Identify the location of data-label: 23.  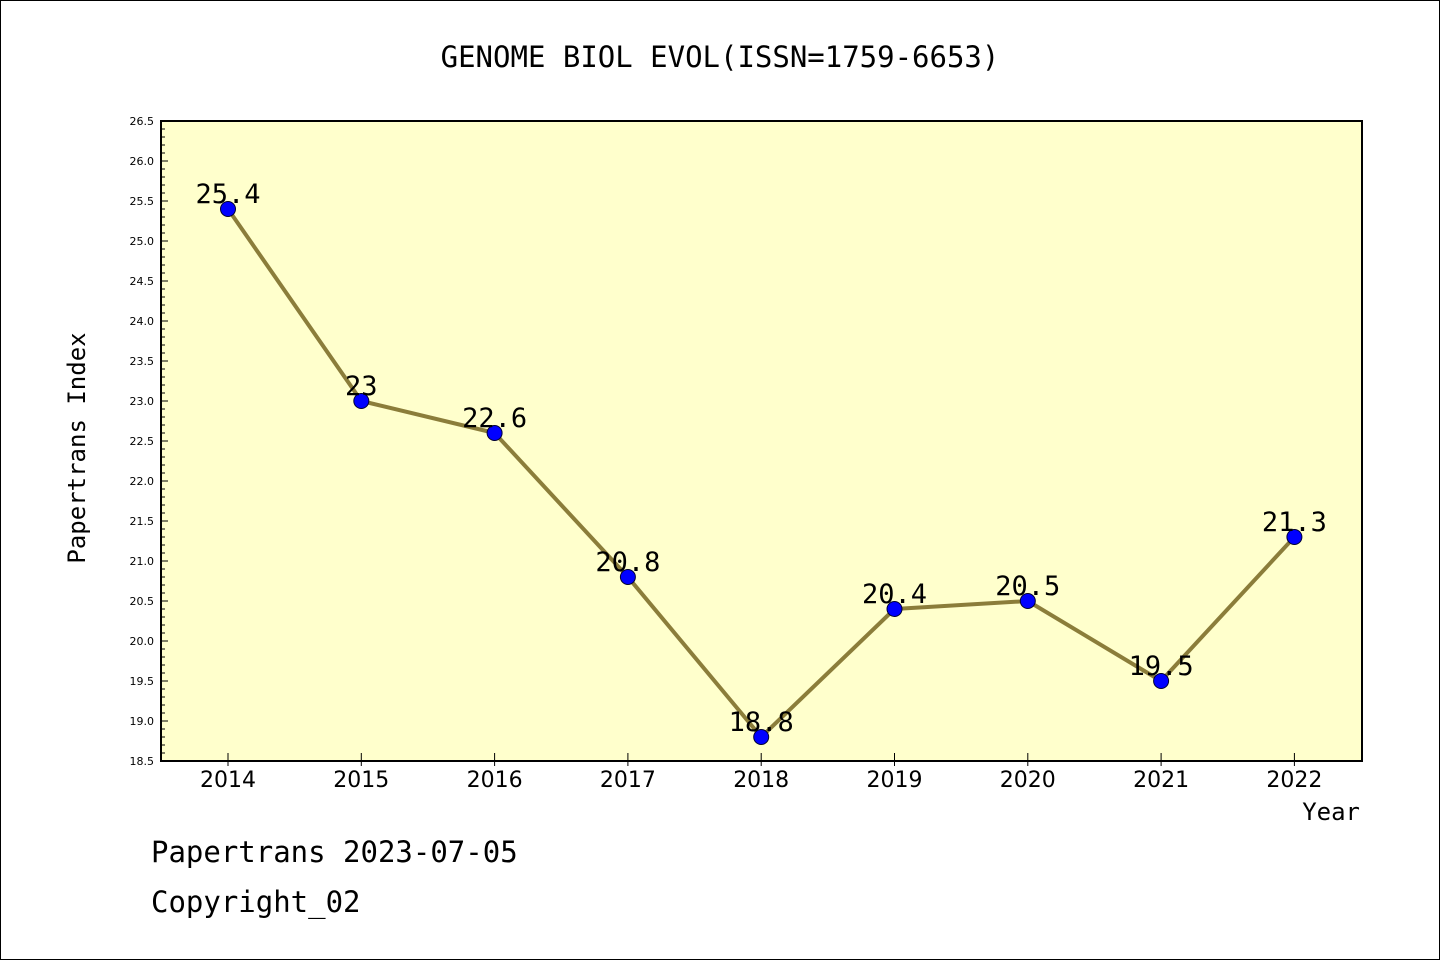
(361, 386).